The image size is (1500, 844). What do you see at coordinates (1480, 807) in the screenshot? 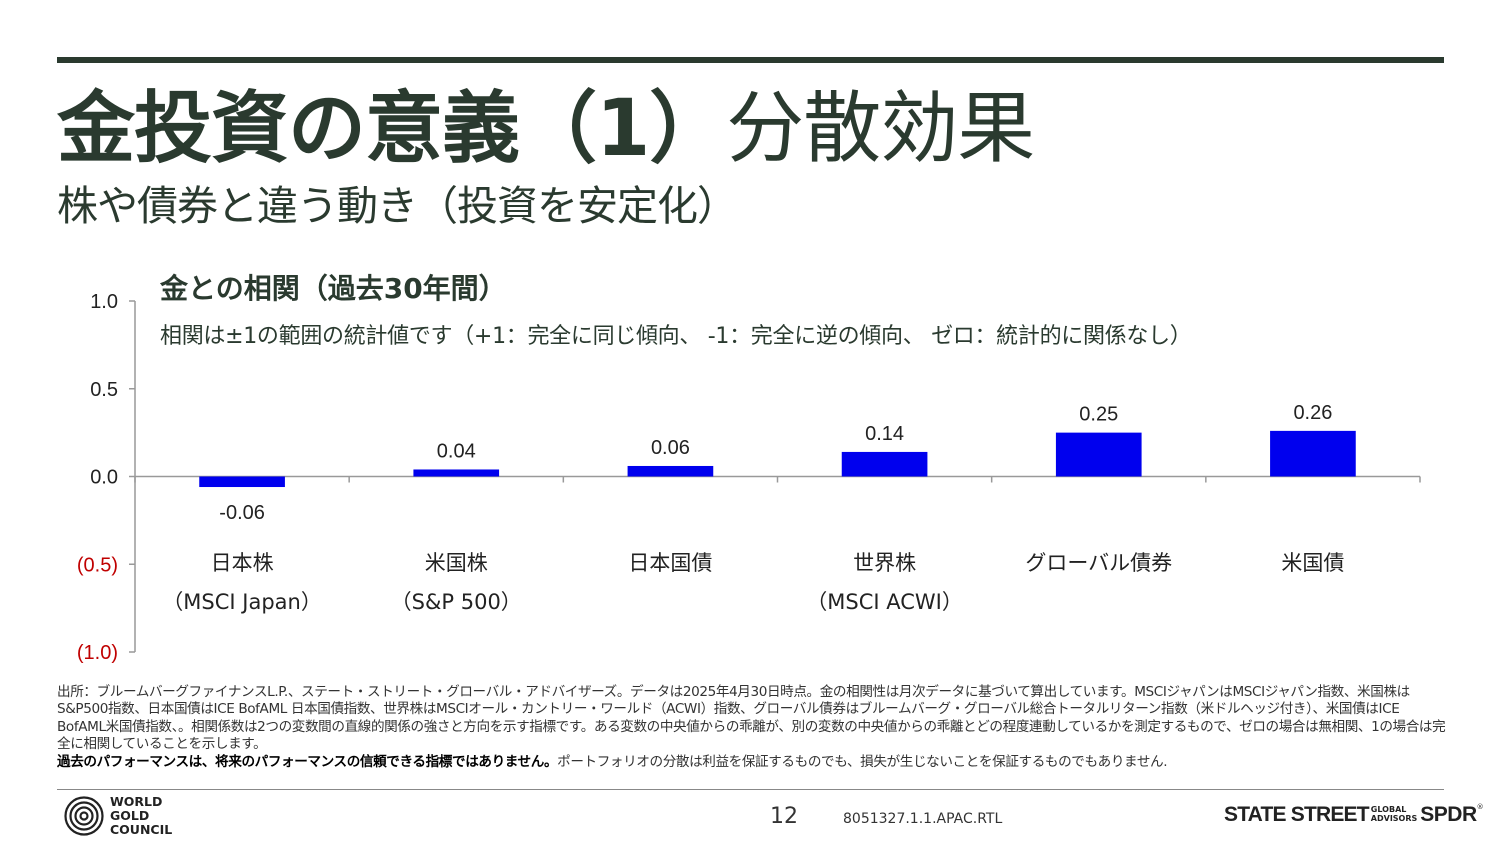
I see `brand-reg: ®` at bounding box center [1480, 807].